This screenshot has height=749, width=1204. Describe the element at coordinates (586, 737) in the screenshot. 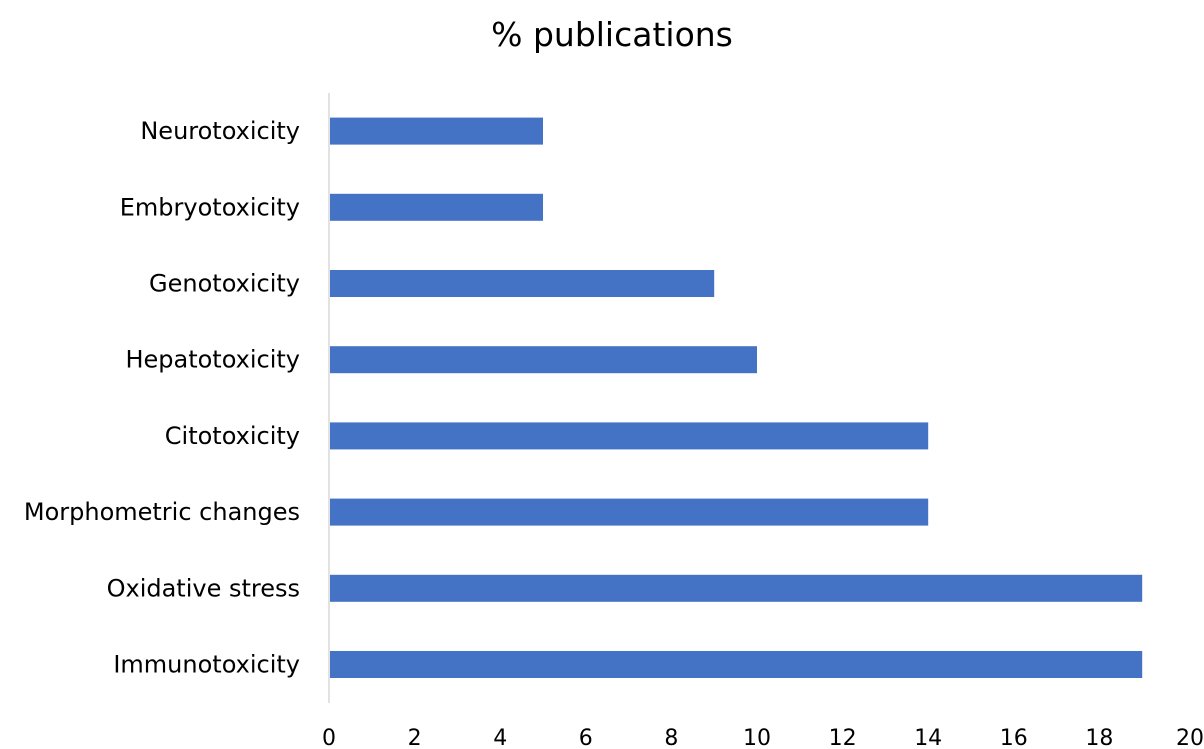

I see `x-tick-label: 6` at that location.